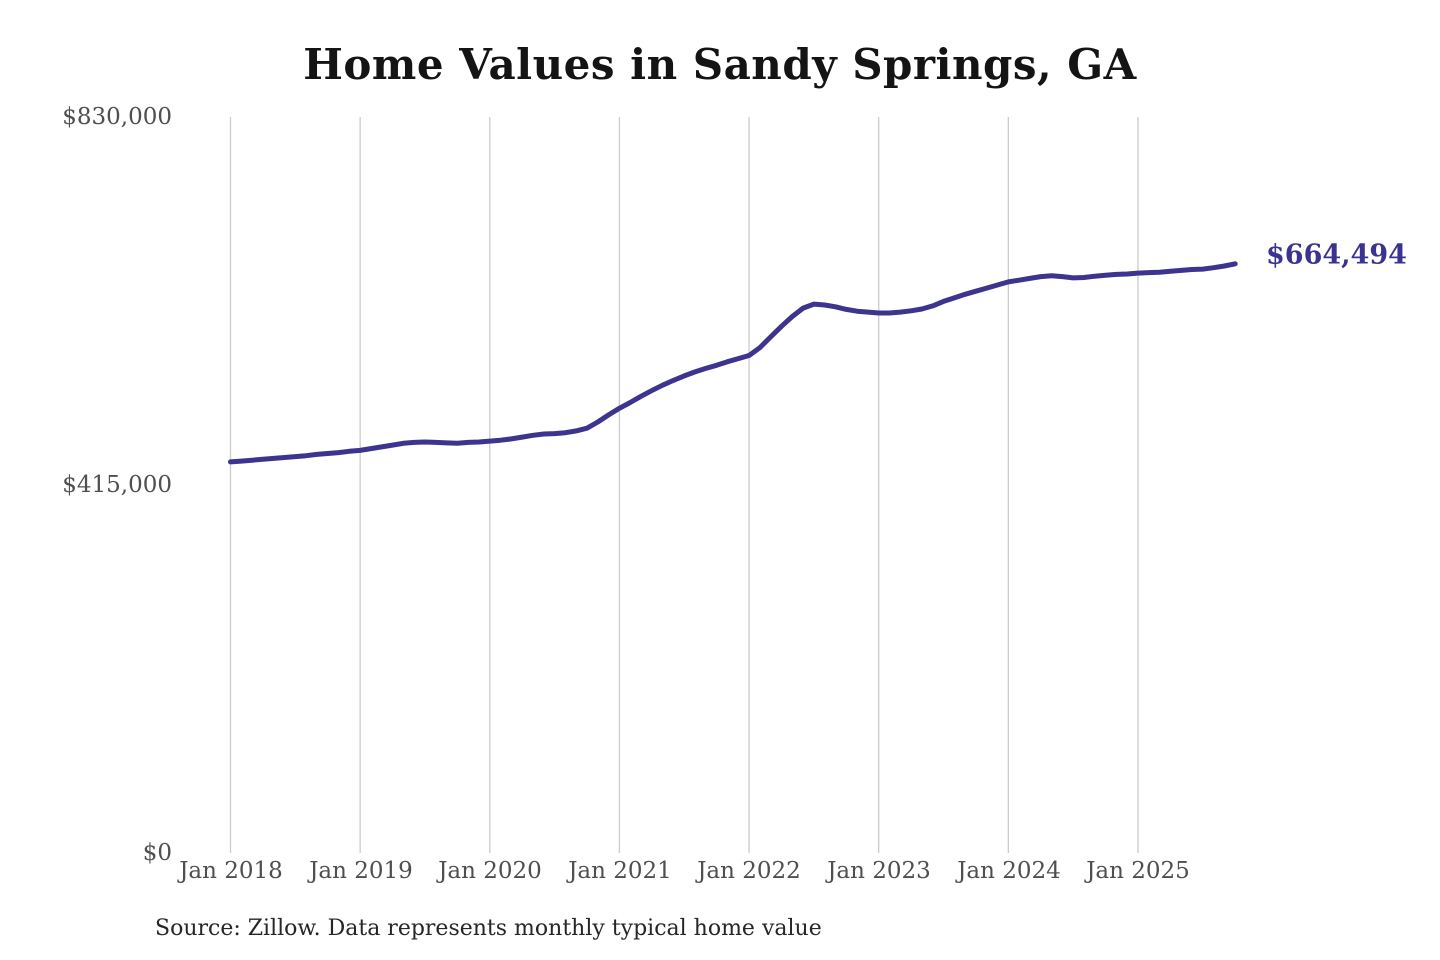  Describe the element at coordinates (361, 871) in the screenshot. I see `x-axis-tick: Jan 2019` at that location.